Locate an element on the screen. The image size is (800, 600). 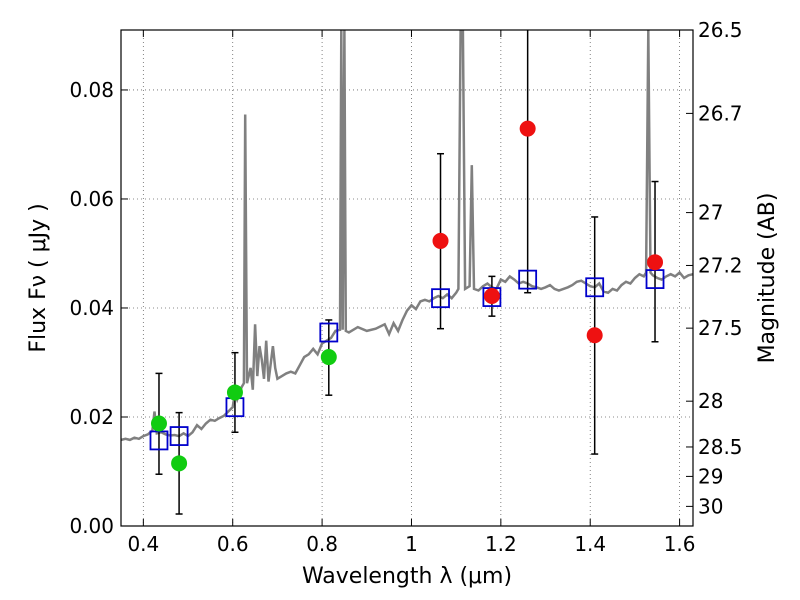
x-tick-label: 1.2 is located at coordinates (501, 544).